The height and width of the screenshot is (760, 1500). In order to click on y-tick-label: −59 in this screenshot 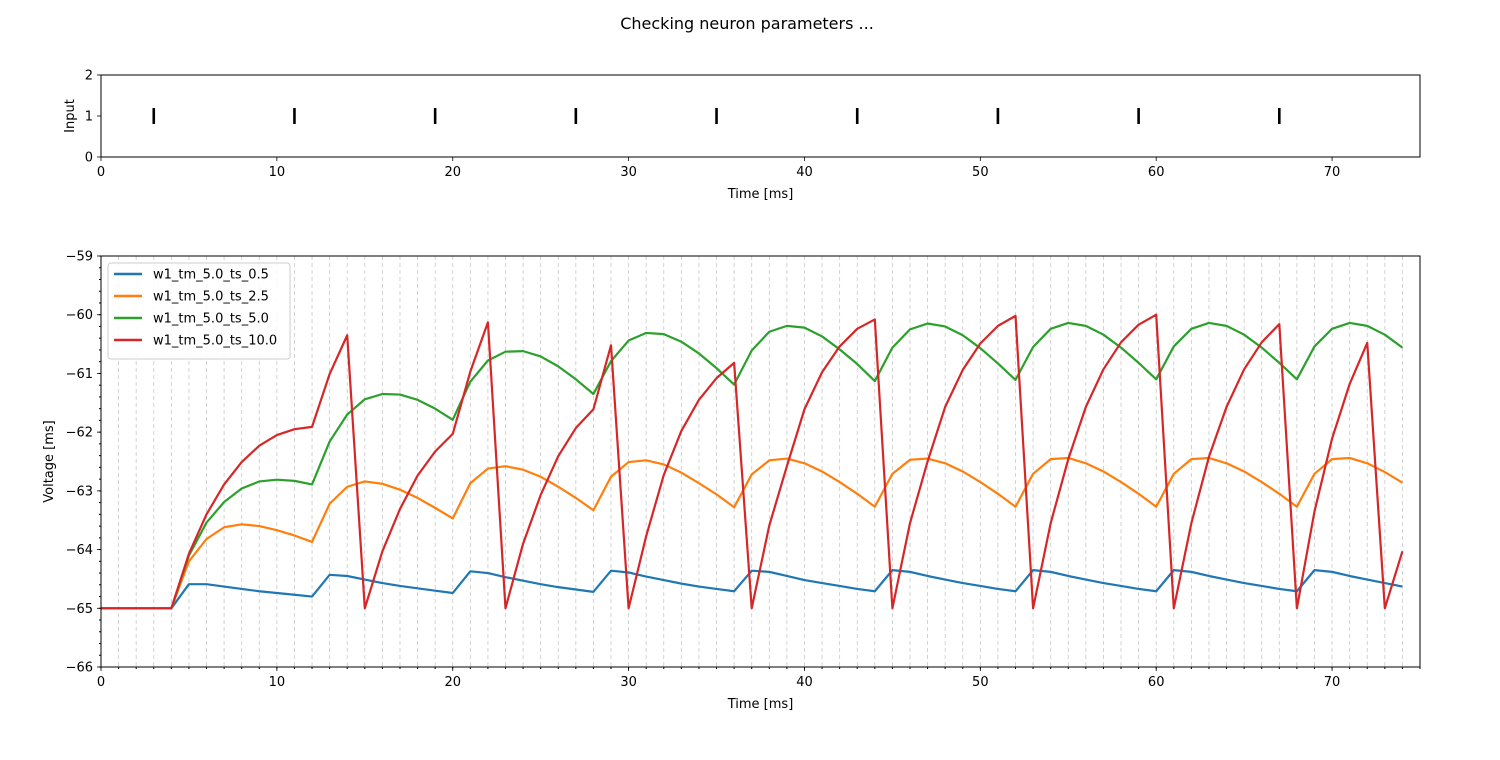, I will do `click(79, 257)`.